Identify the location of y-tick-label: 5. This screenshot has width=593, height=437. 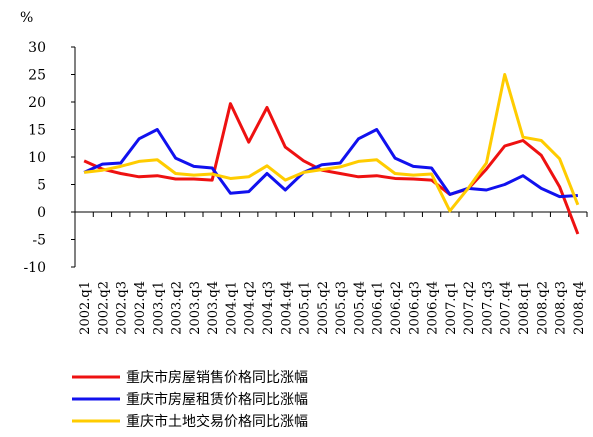
(41, 186).